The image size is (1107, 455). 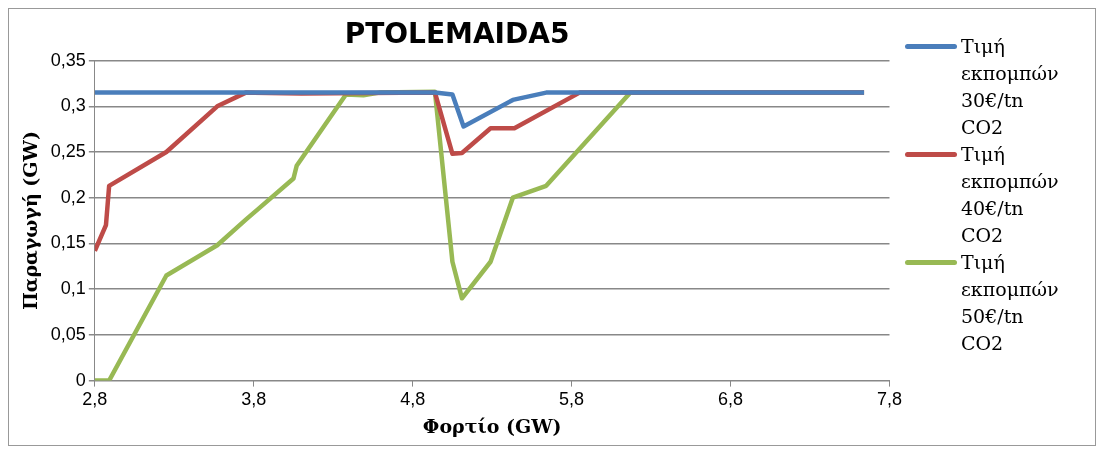 What do you see at coordinates (731, 399) in the screenshot?
I see `x-tick-label: 6,8` at bounding box center [731, 399].